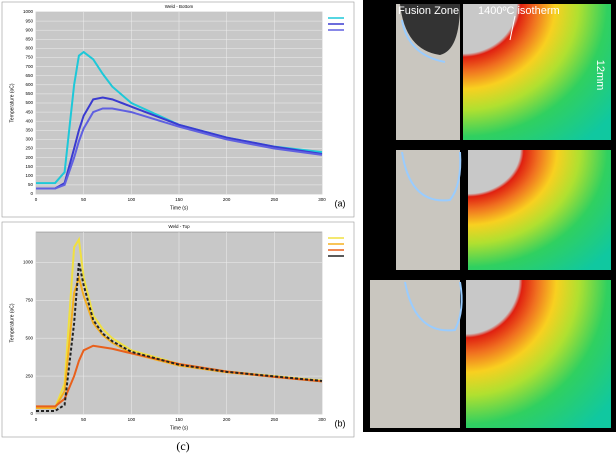 The height and width of the screenshot is (462, 616). What do you see at coordinates (29, 38) in the screenshot?
I see `y-tick-label: 850` at bounding box center [29, 38].